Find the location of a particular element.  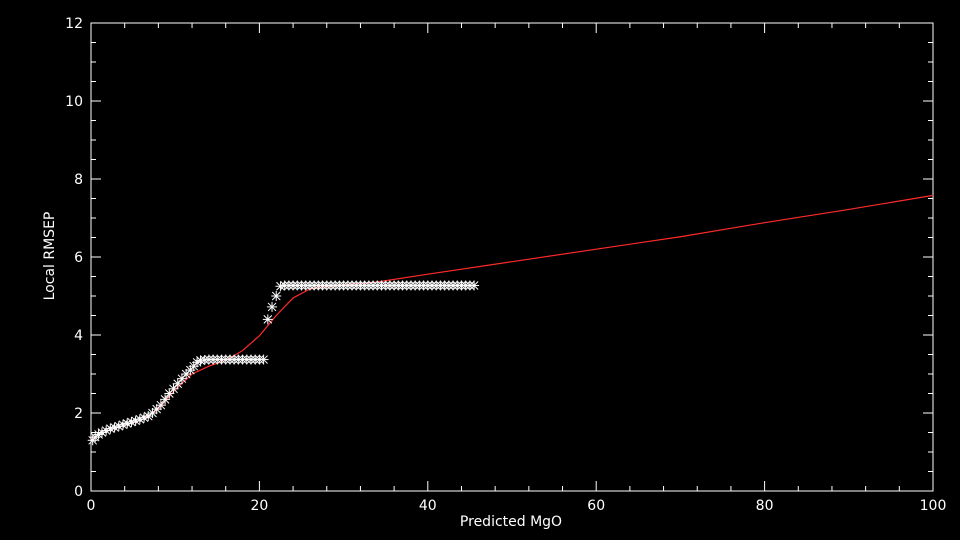

x-tick-label: 60 is located at coordinates (596, 506).